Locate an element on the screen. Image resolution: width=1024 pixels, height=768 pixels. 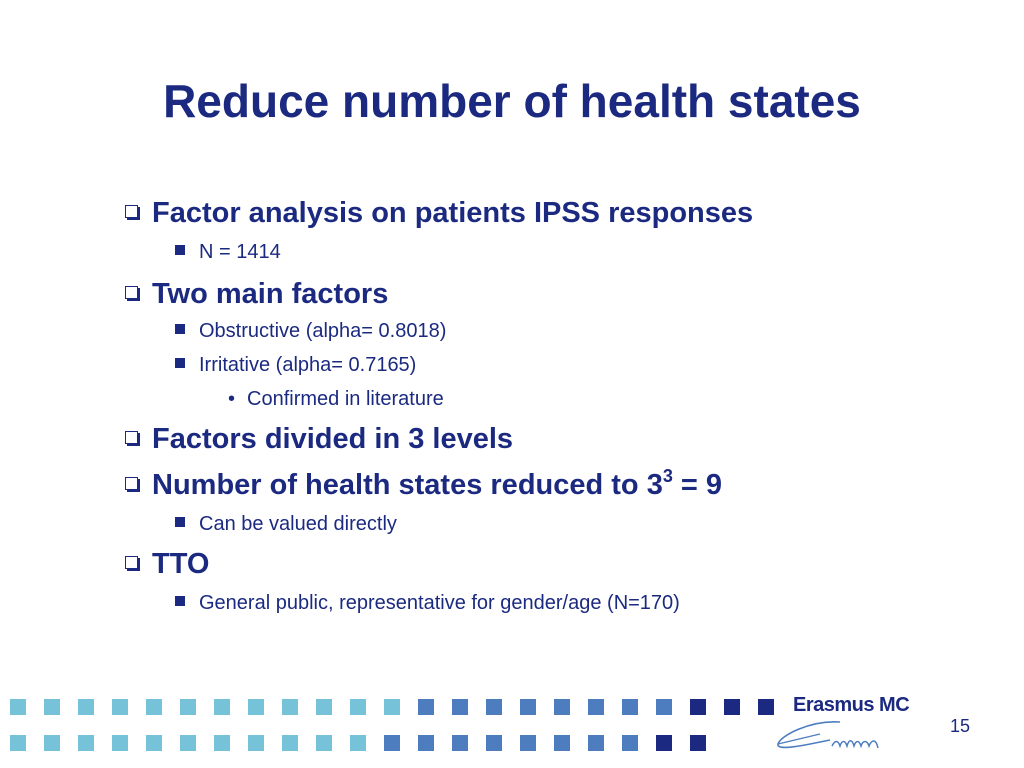
bullet-factors-divided: Factors divided in 3 levels is located at coordinates (319, 439).